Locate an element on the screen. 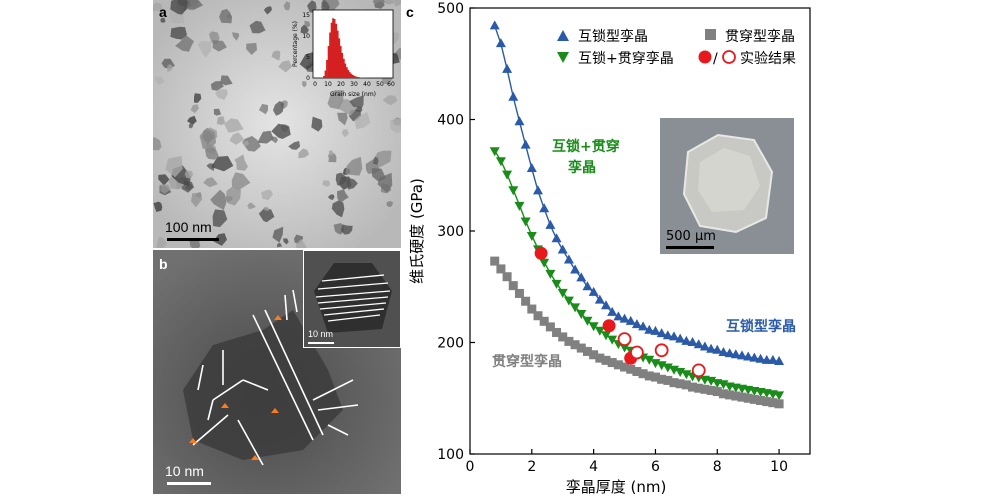  hist-xlabel: Grain size (nm) is located at coordinates (353, 94).